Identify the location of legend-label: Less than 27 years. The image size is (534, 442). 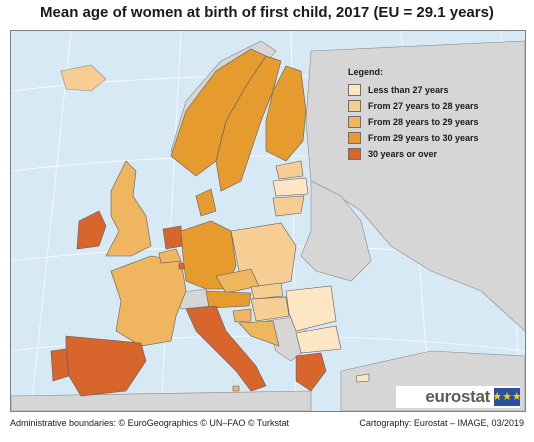
(408, 90).